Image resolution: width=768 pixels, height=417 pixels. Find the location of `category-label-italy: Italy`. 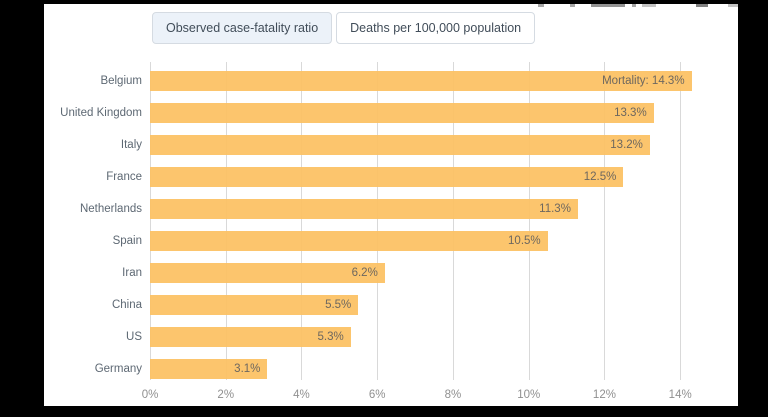

category-label-italy: Italy is located at coordinates (131, 145).